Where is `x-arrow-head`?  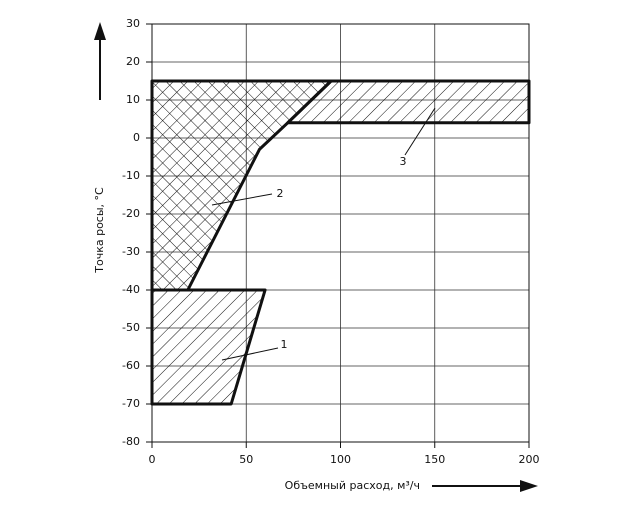 x-arrow-head is located at coordinates (529, 486).